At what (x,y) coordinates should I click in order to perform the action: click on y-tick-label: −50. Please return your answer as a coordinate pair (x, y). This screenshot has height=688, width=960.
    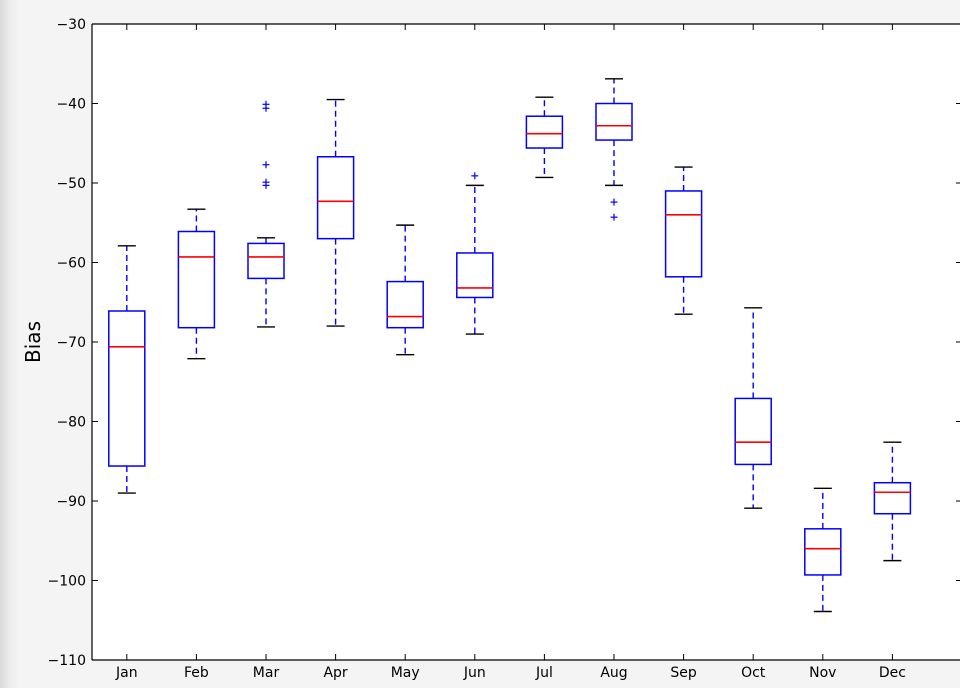
    Looking at the image, I should click on (71, 184).